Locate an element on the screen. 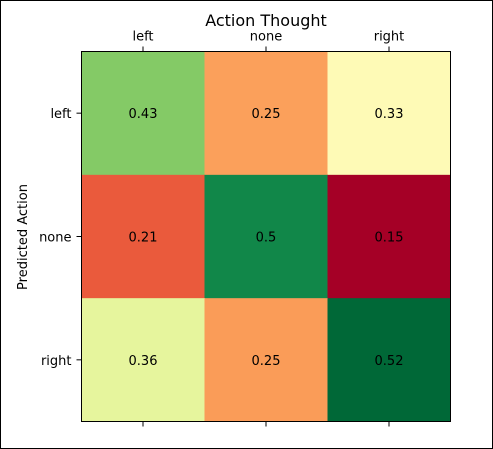 This screenshot has height=449, width=493. cell-value-label: 0.5 is located at coordinates (266, 238).